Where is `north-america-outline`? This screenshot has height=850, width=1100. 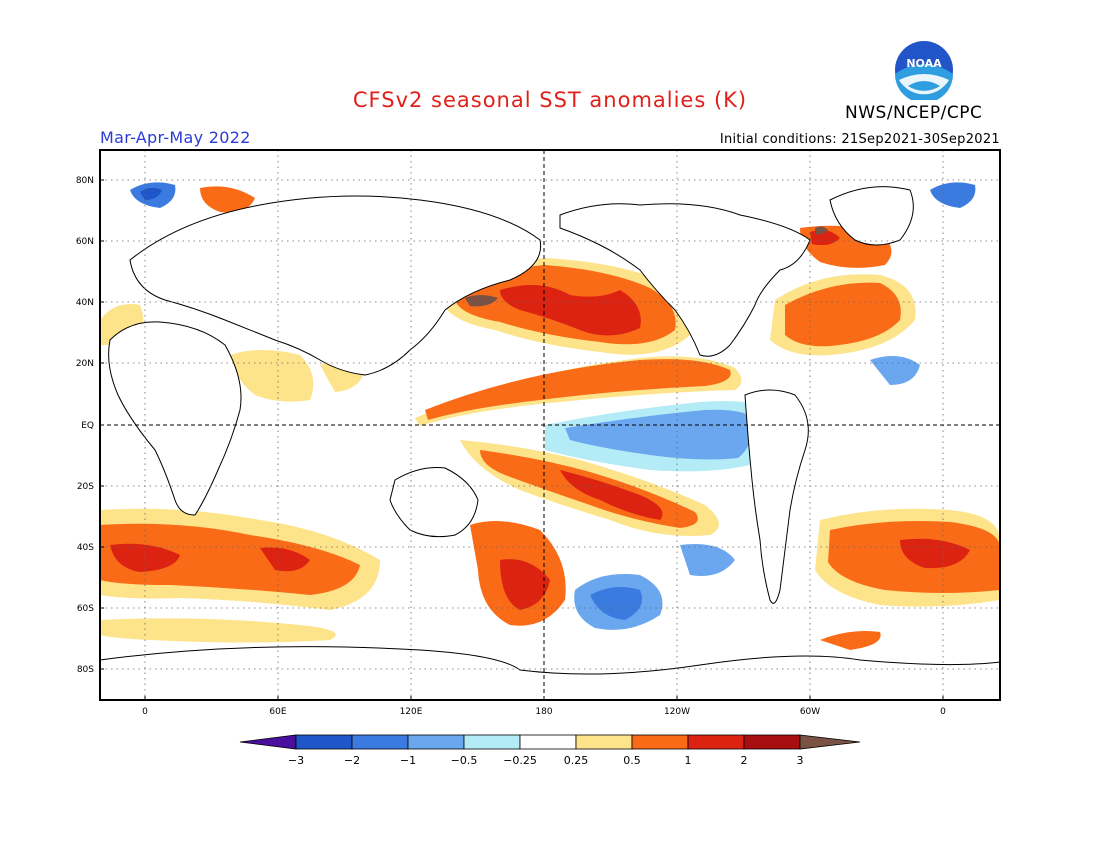 north-america-outline is located at coordinates (685, 280).